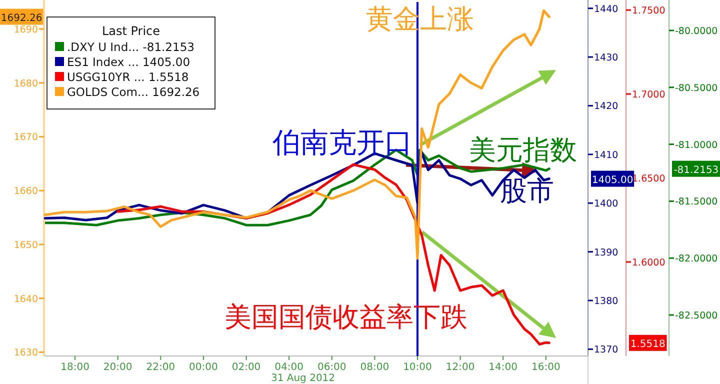 The height and width of the screenshot is (384, 720). What do you see at coordinates (696, 168) in the screenshot?
I see `value-tag: -81.2153` at bounding box center [696, 168].